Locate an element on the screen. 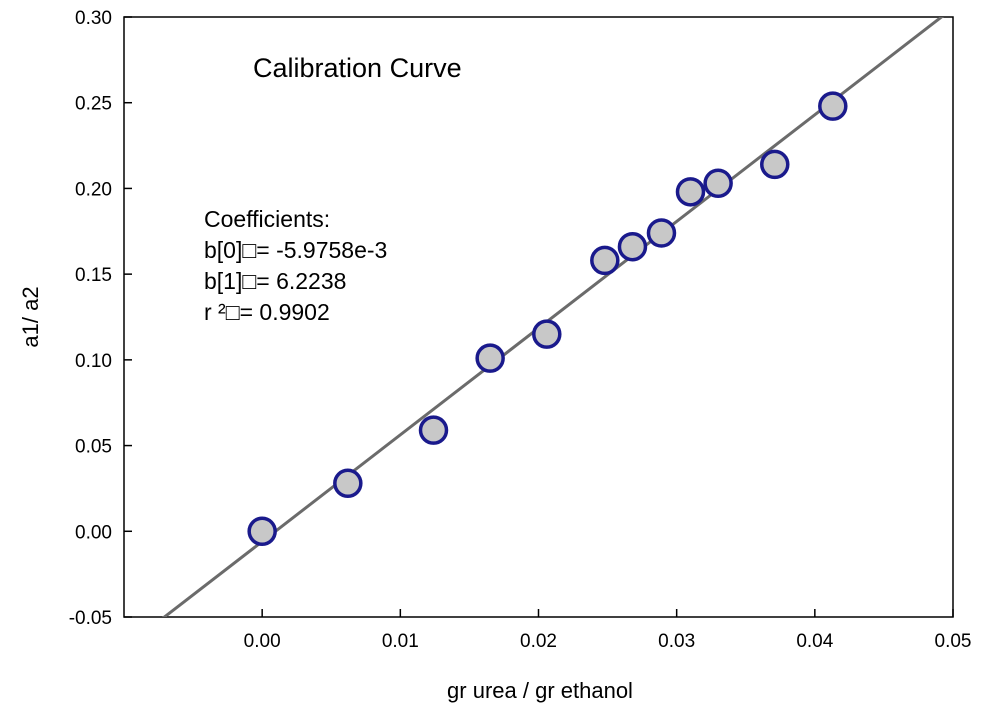 Image resolution: width=981 pixels, height=711 pixels. y-tick-label: 0.20 is located at coordinates (93, 189).